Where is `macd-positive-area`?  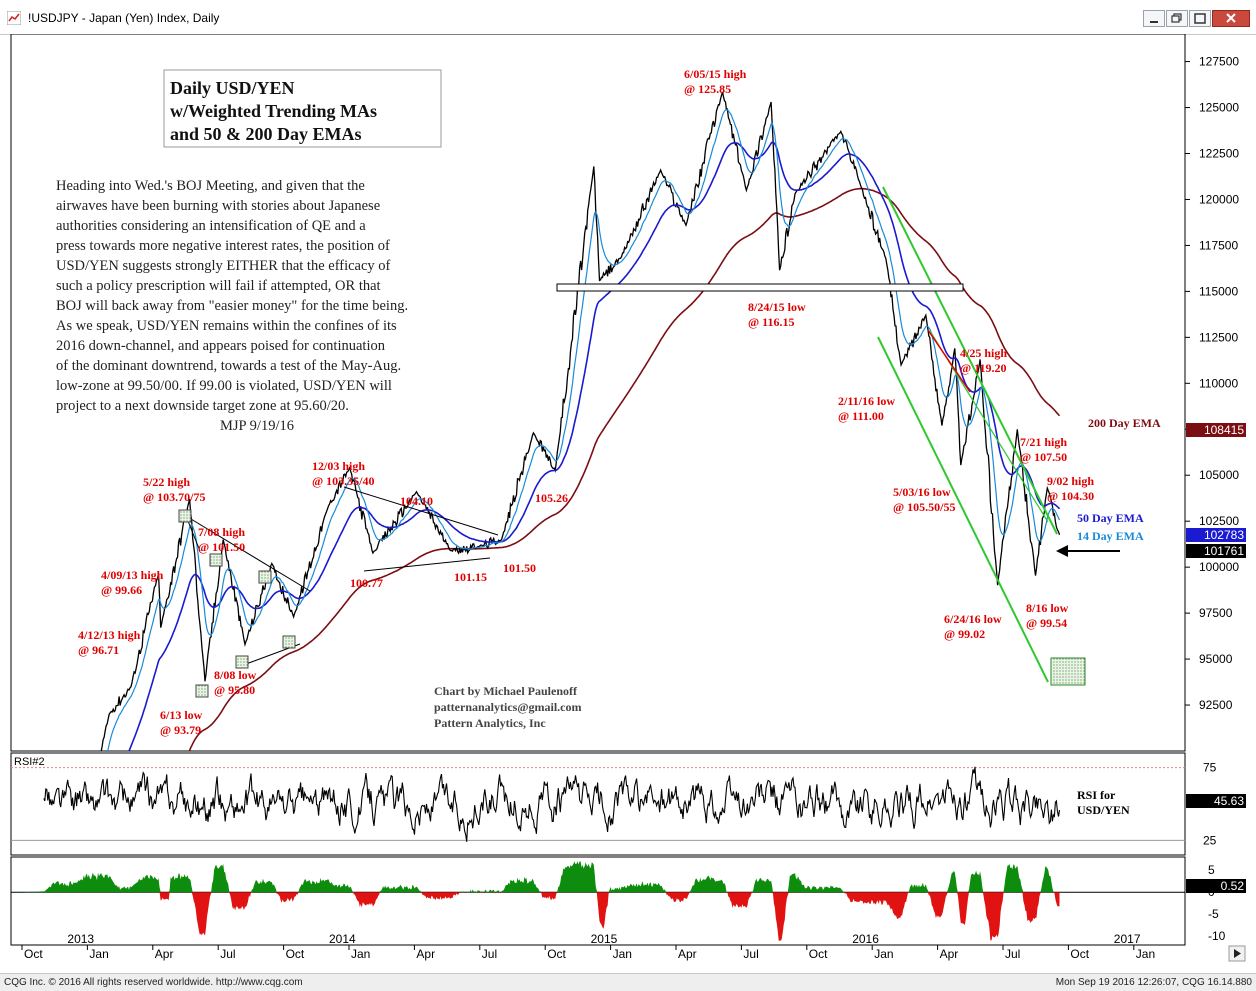 macd-positive-area is located at coordinates (541, 877).